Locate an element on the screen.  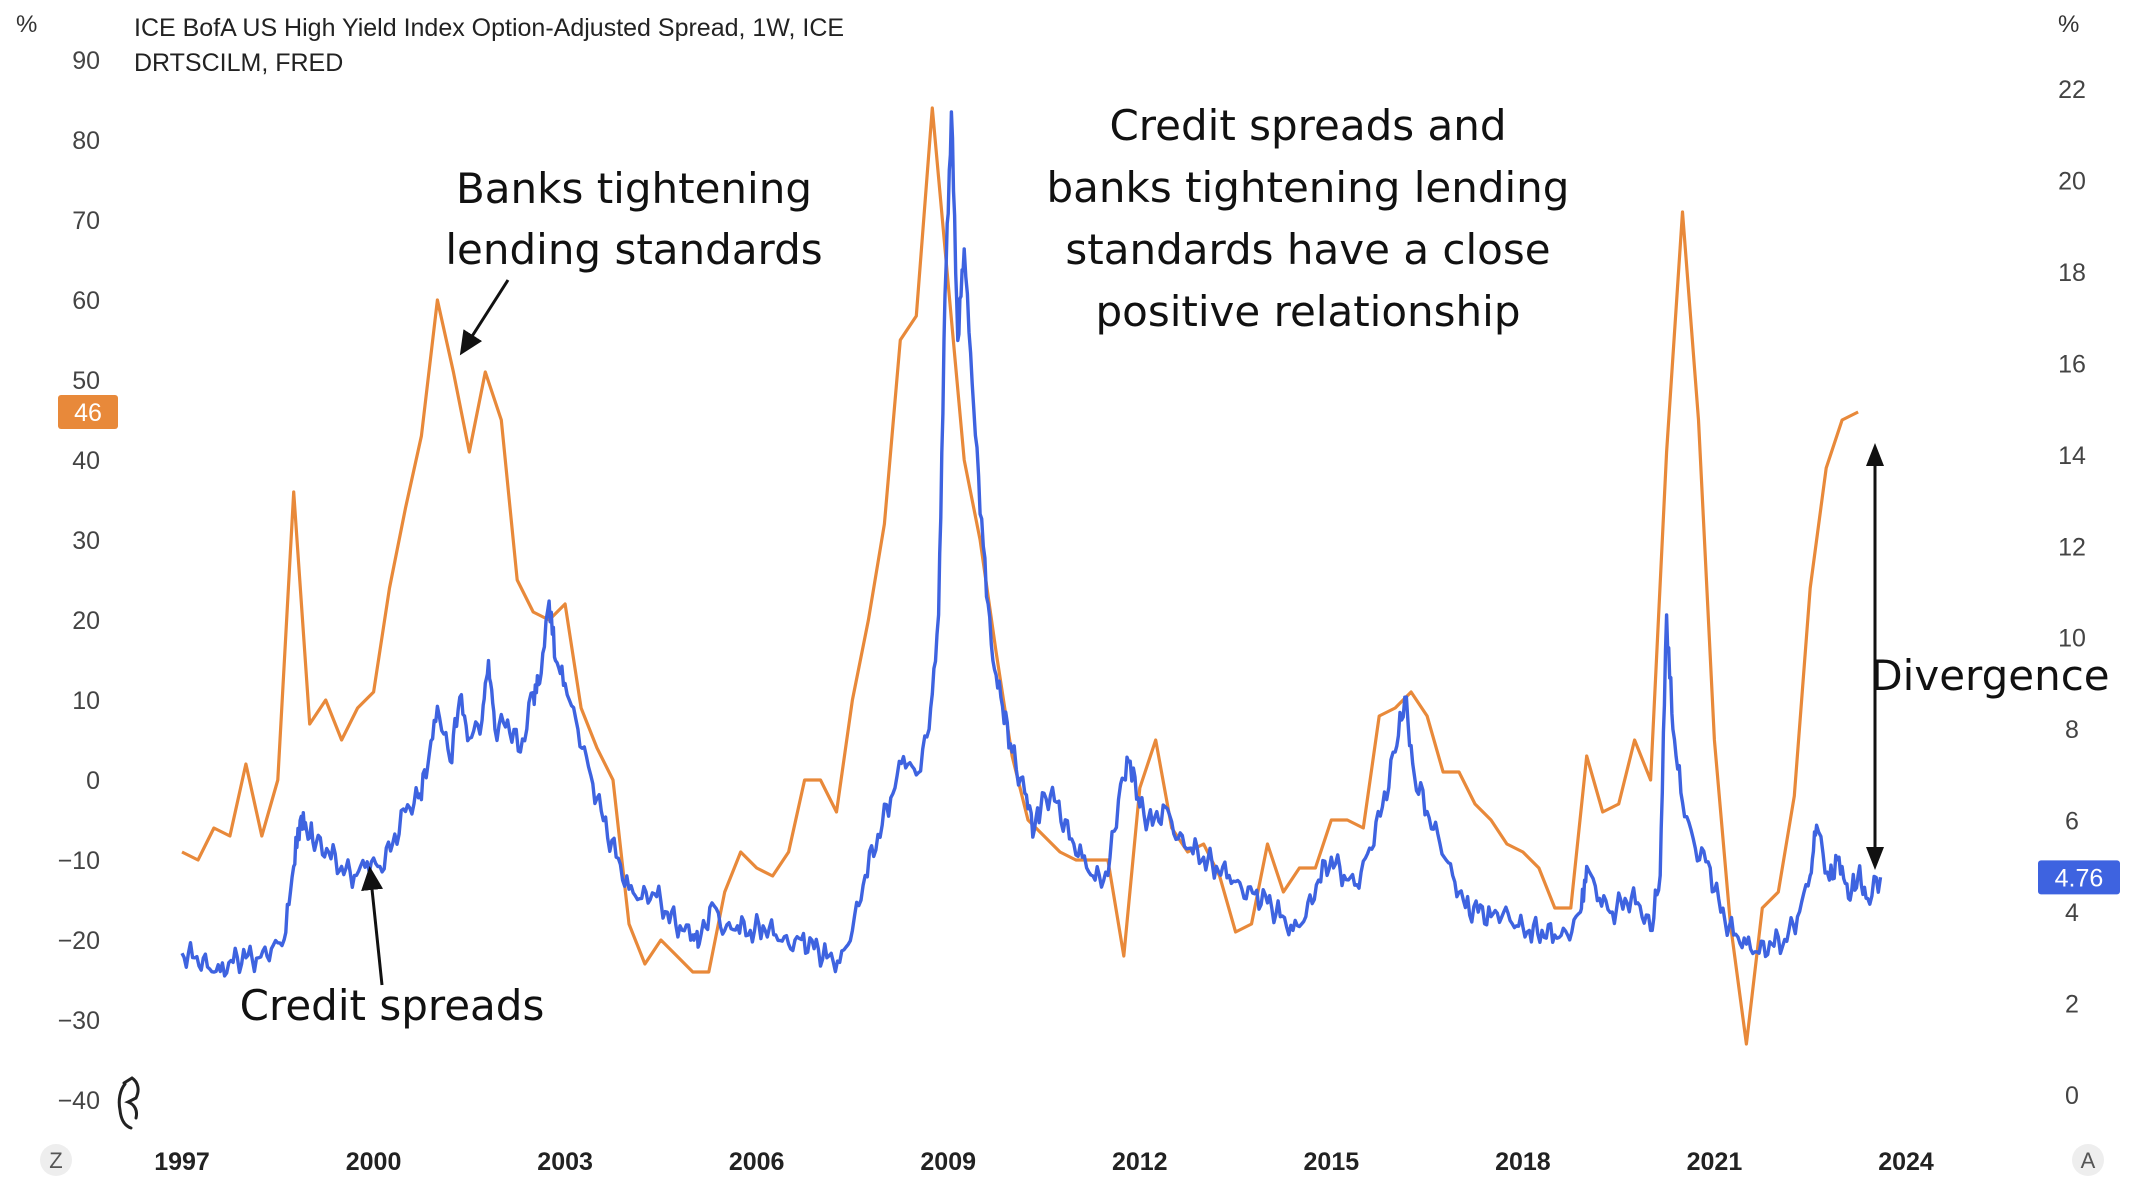
left-tick-label: 80 is located at coordinates (86, 141).